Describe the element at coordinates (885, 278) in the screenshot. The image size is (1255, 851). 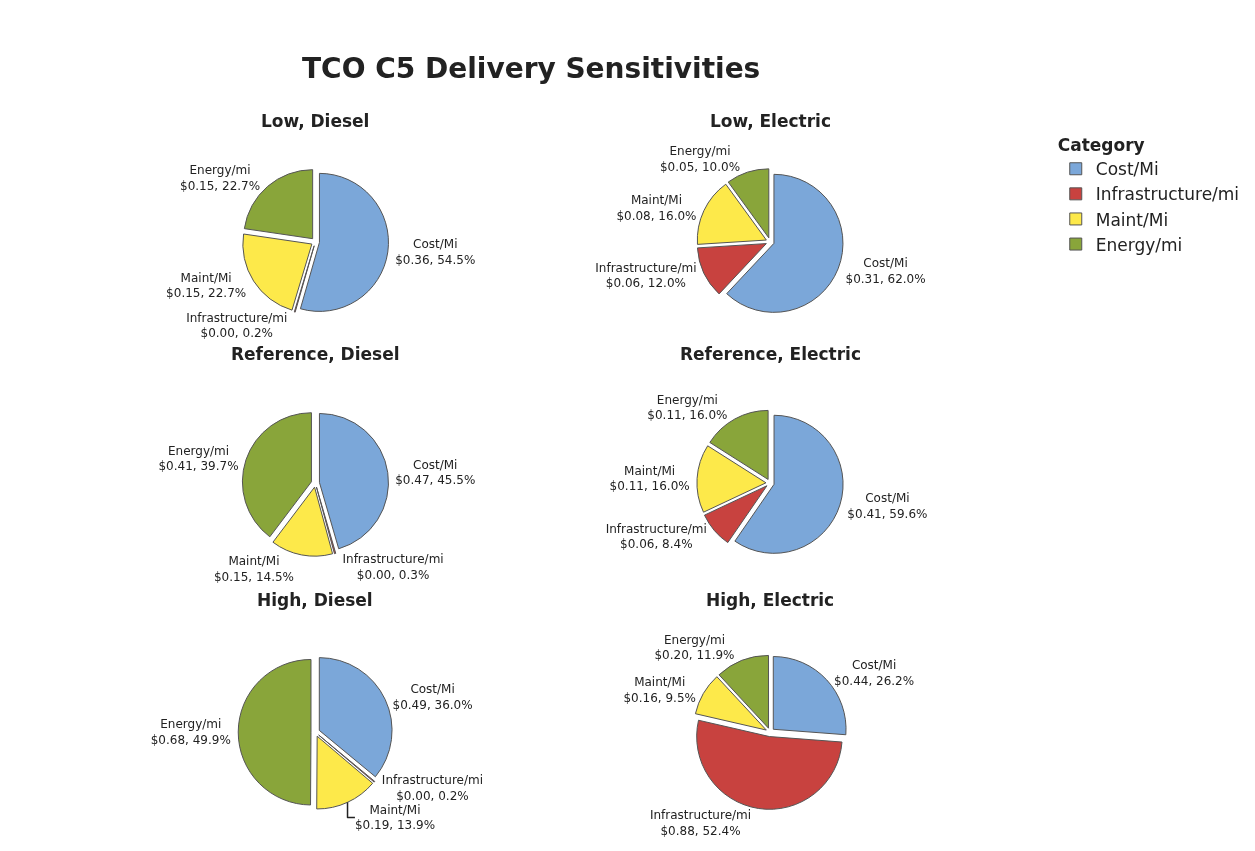
I see `data-label: $0.31, 62.0%` at that location.